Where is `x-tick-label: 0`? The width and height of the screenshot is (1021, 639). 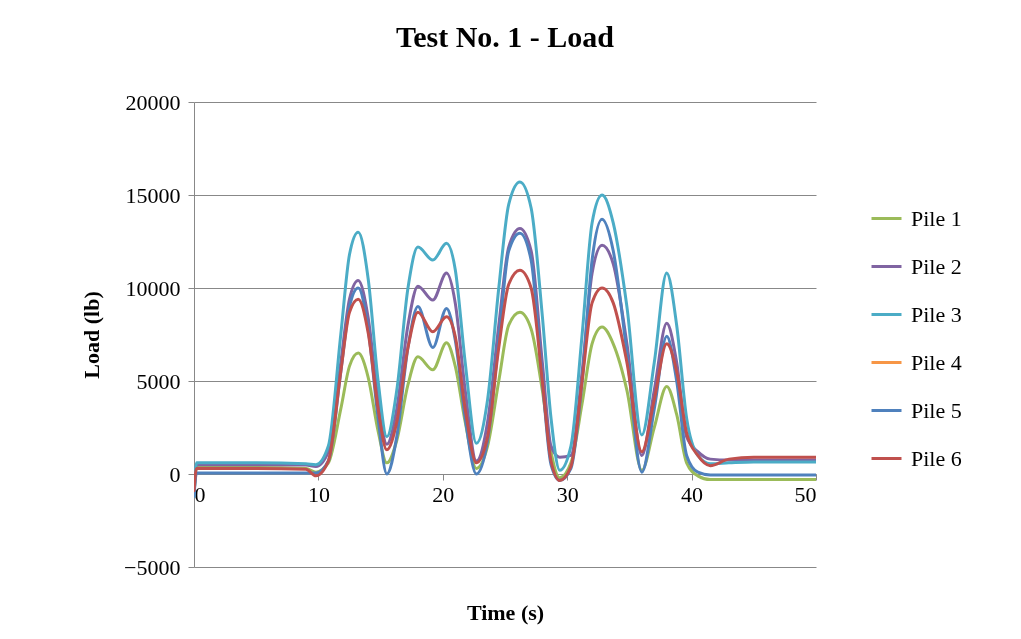
x-tick-label: 0 is located at coordinates (200, 494).